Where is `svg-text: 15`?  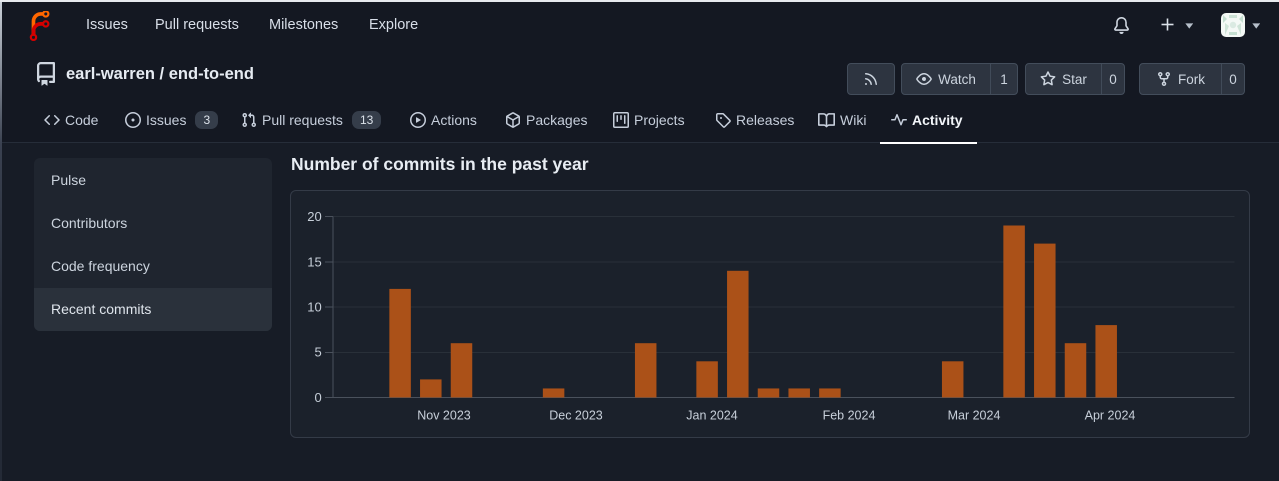 svg-text: 15 is located at coordinates (314, 261).